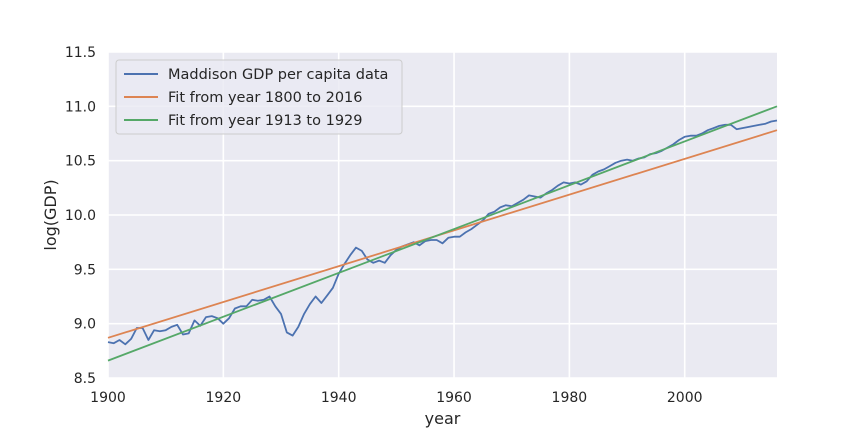 The width and height of the screenshot is (864, 432). Describe the element at coordinates (265, 98) in the screenshot. I see `legend-label: Fit from year 1800 to 2016` at that location.